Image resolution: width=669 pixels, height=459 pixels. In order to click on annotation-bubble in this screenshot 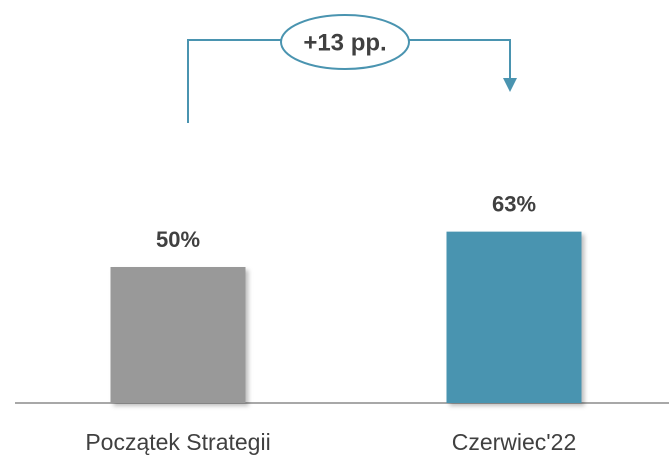, I will do `click(345, 42)`.